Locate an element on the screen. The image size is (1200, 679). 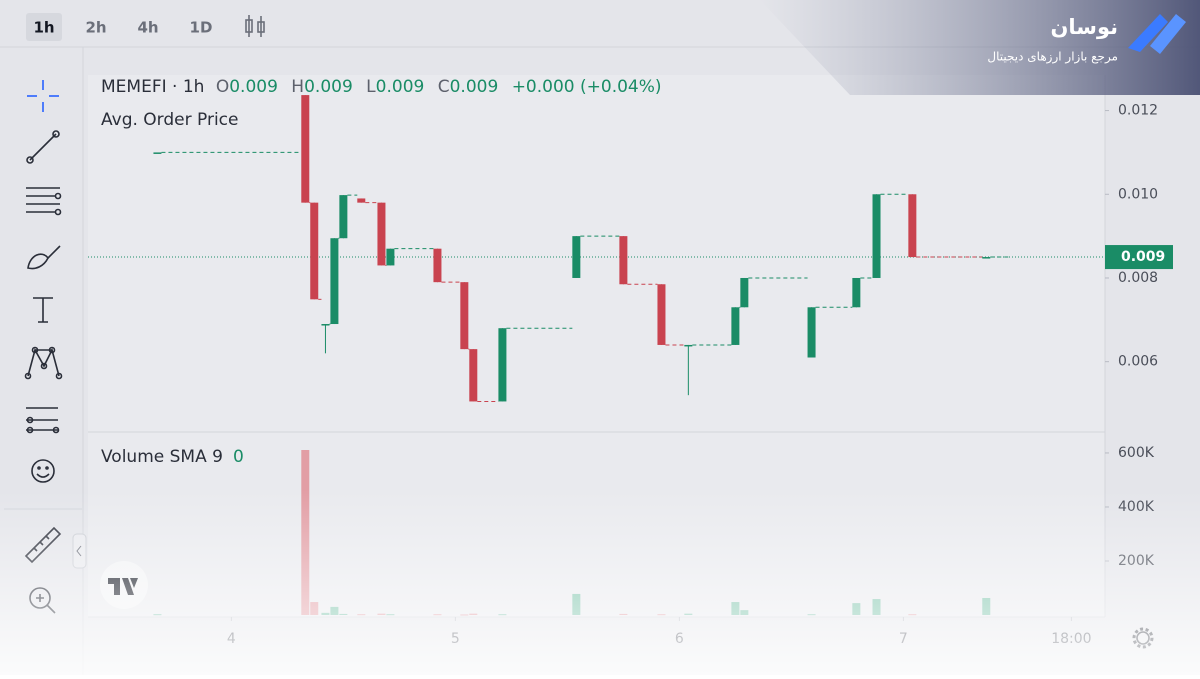
x-tick-label: 6 is located at coordinates (679, 639).